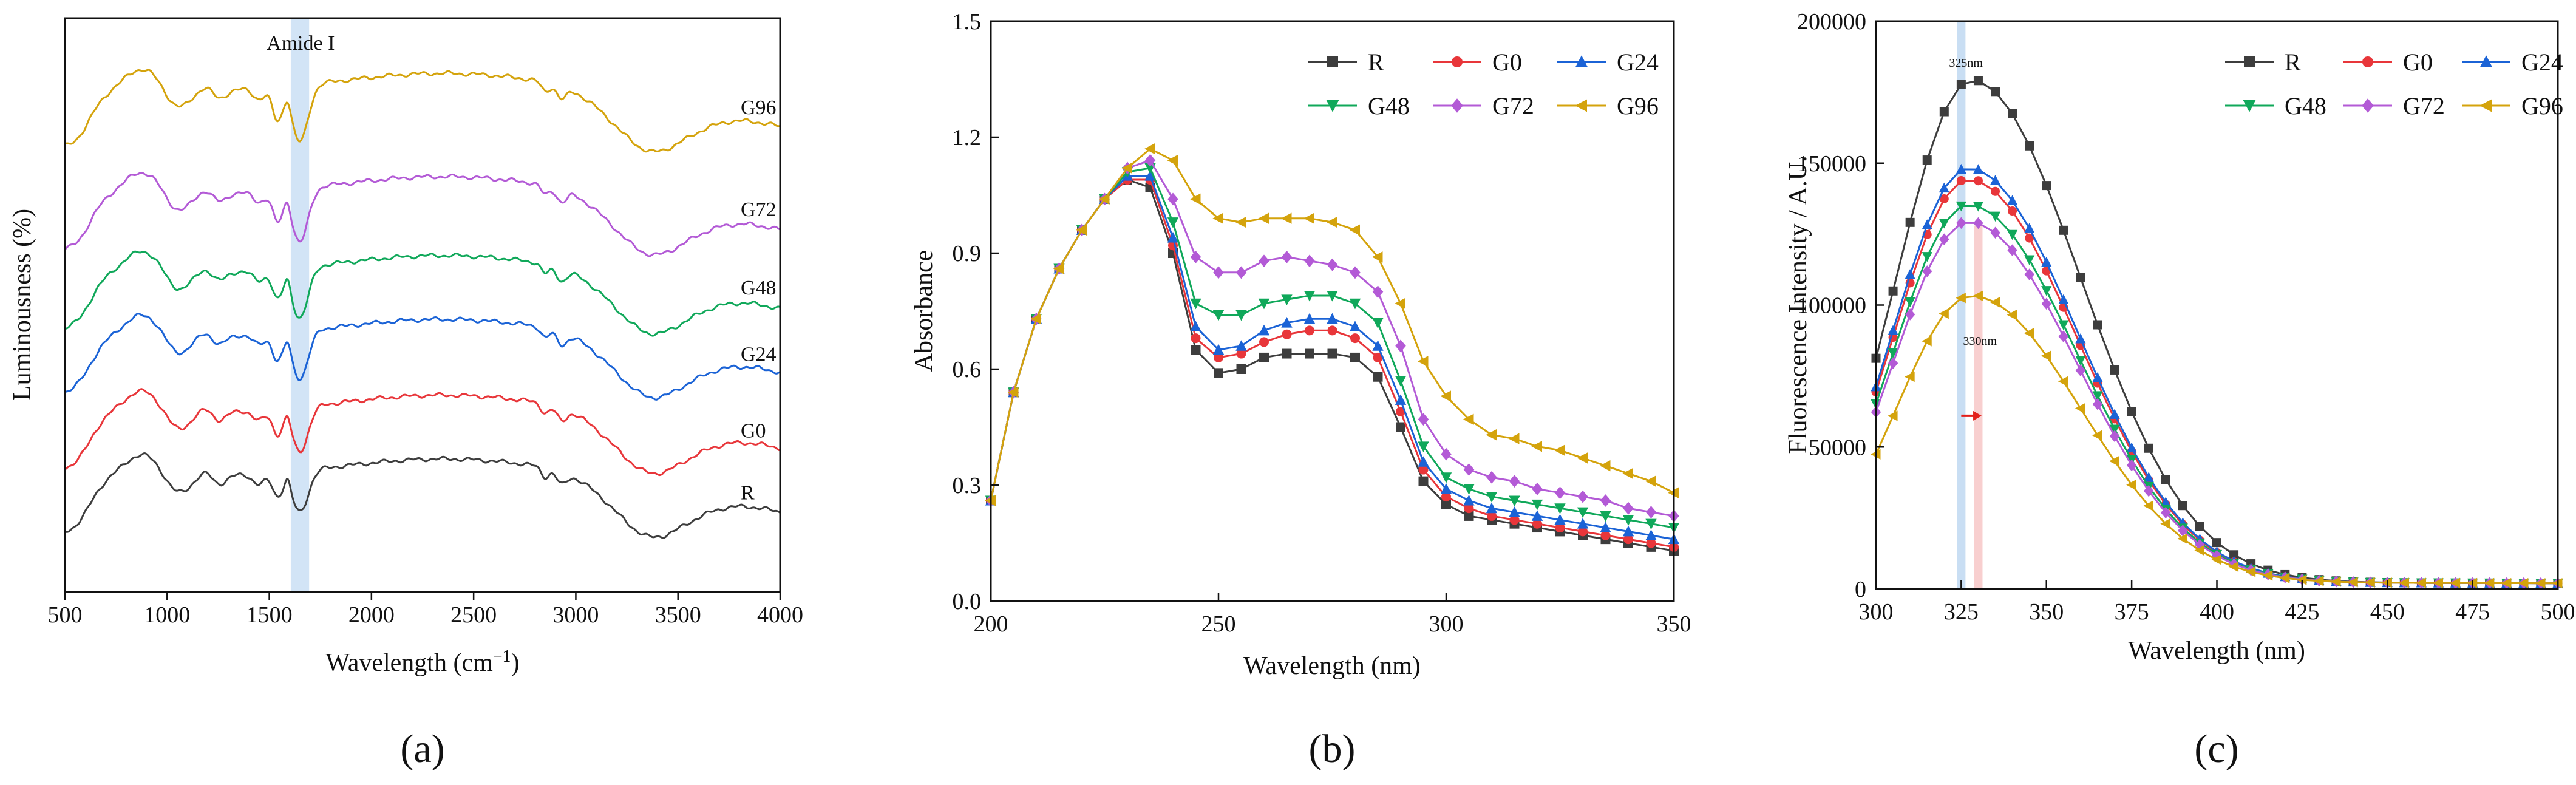 This screenshot has height=785, width=2576. I want to click on chart-a-series-g0, so click(422, 433).